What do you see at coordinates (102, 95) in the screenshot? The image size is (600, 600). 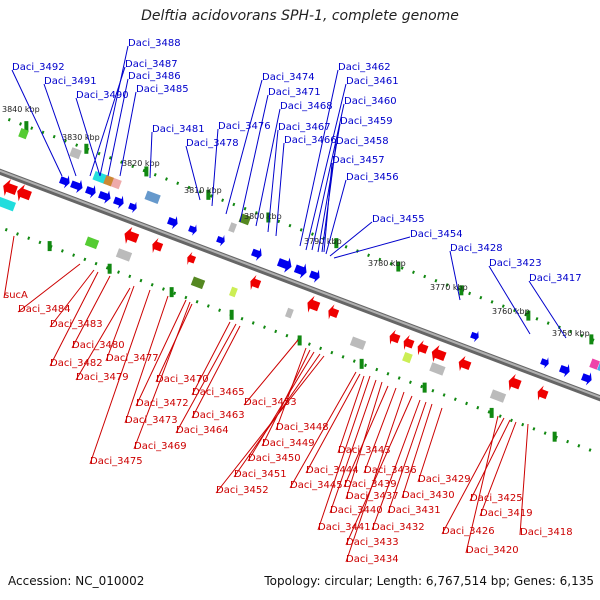 I see `forward-gene-label: Daci_3490` at bounding box center [102, 95].